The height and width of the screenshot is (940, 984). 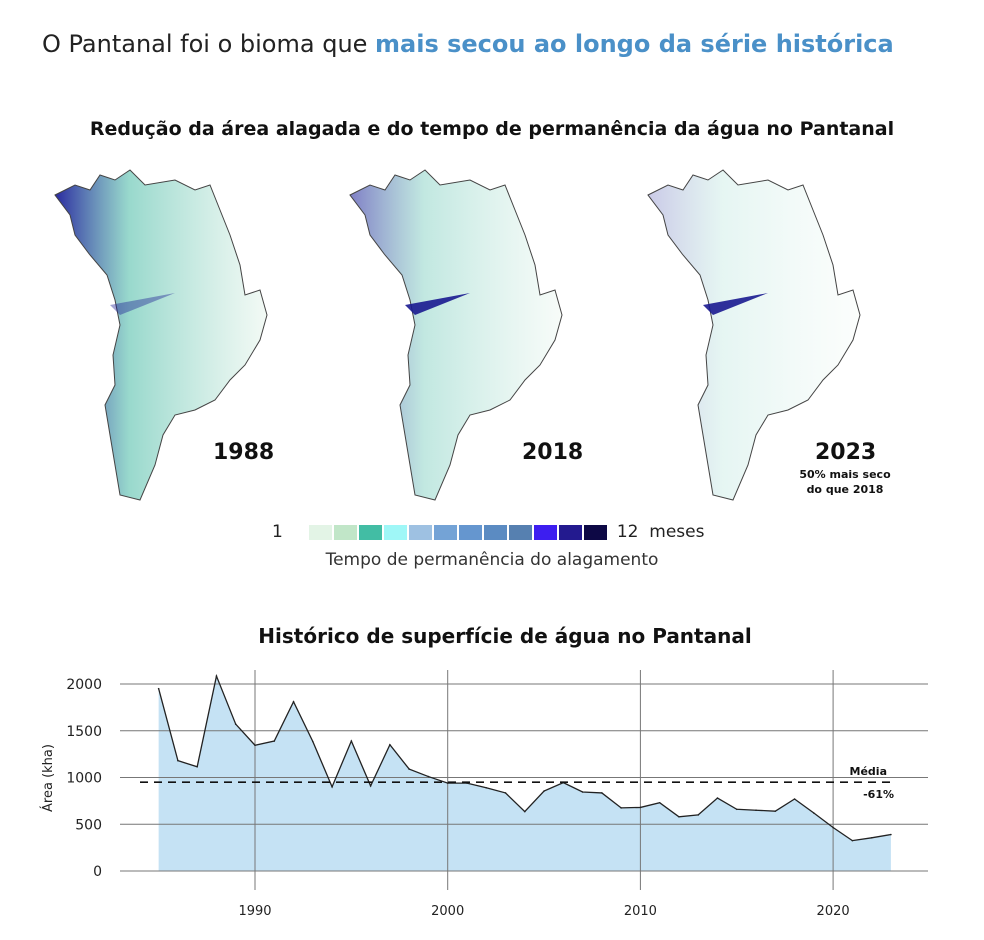 I want to click on headline-highlight: mais secou ao longo da série histórica, so click(x=634, y=44).